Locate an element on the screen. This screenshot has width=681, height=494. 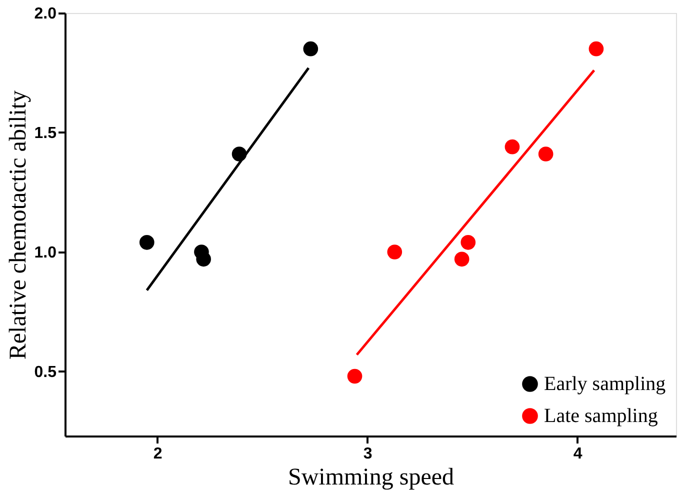
x-tick-label: 4 is located at coordinates (577, 454).